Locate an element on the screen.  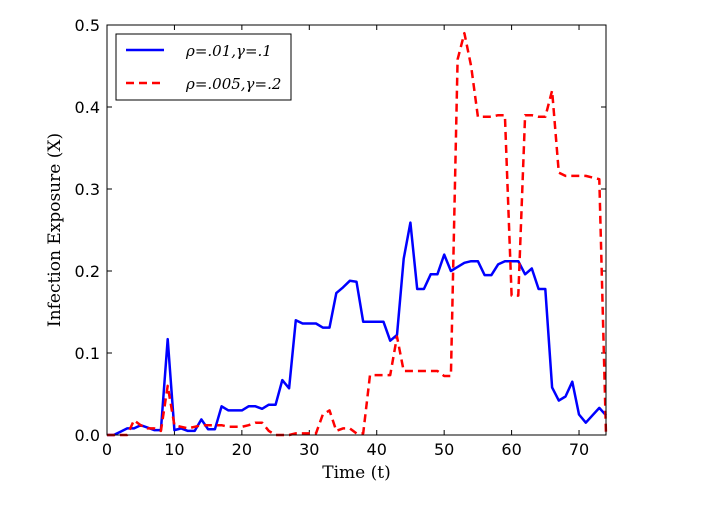
y-tick-label: 0.3 is located at coordinates (87, 189).